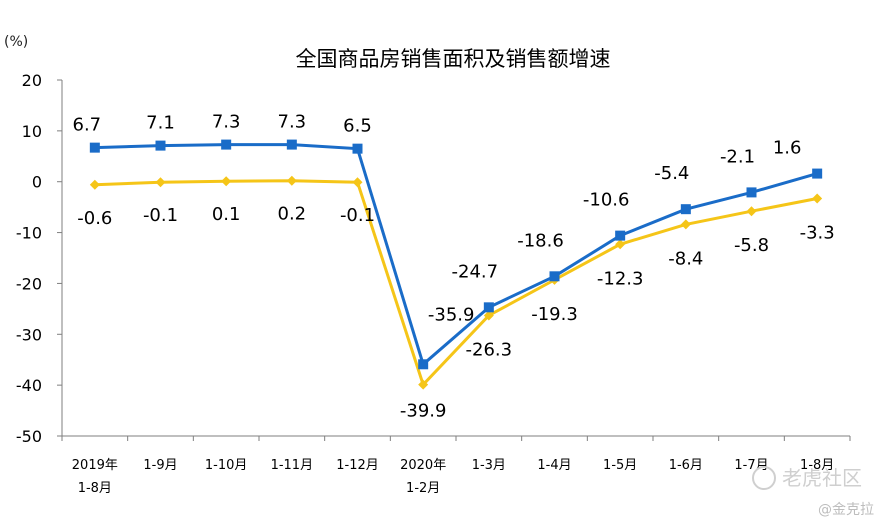 This screenshot has width=893, height=528. Describe the element at coordinates (686, 465) in the screenshot. I see `x-tick-label: 1-6月` at that location.